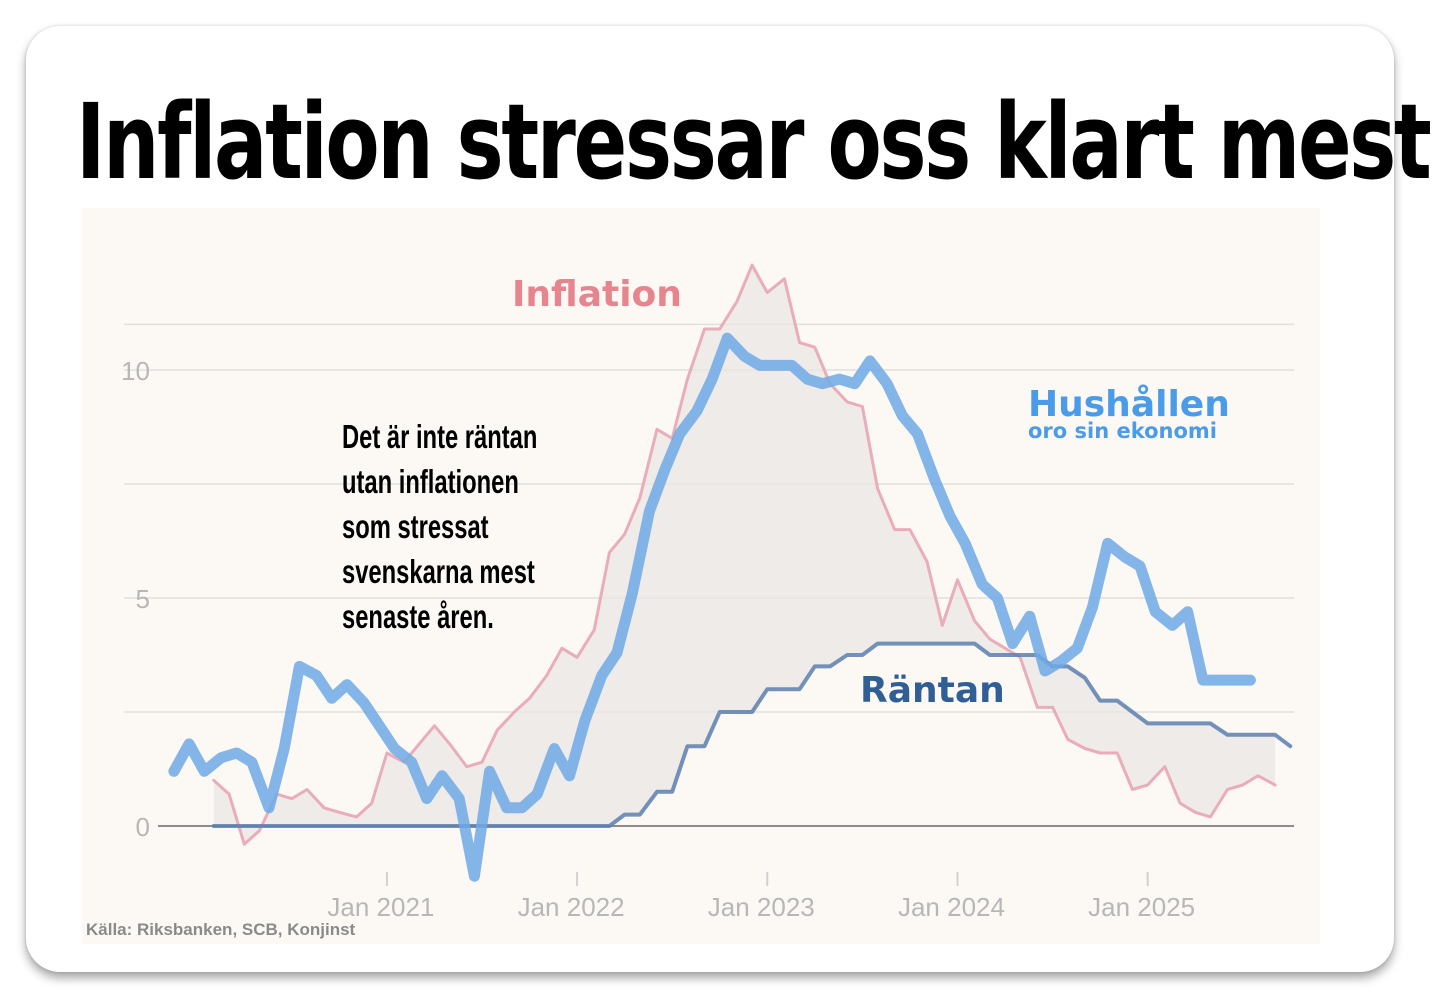  I want to click on series-label-inflation: Inflation, so click(597, 294).